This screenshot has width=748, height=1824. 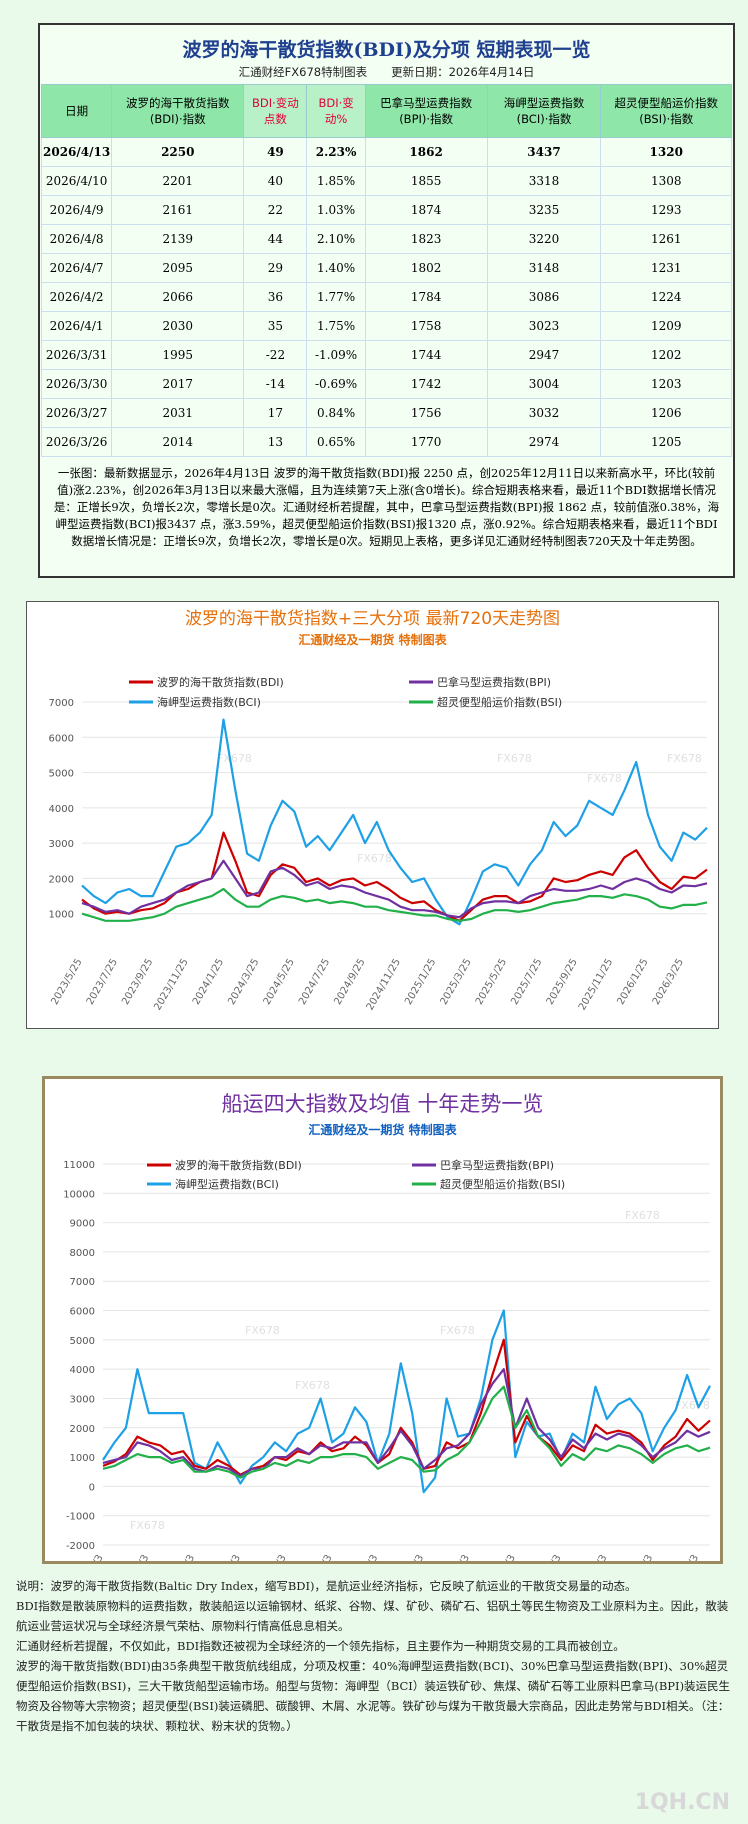 I want to click on y-tick-label: -2000, so click(x=80, y=1546).